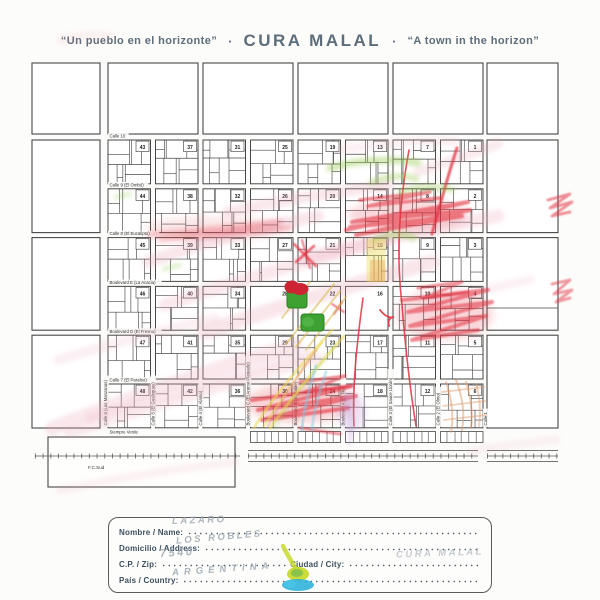 The width and height of the screenshot is (600, 600). I want to click on map-block-31: 31, so click(224, 162).